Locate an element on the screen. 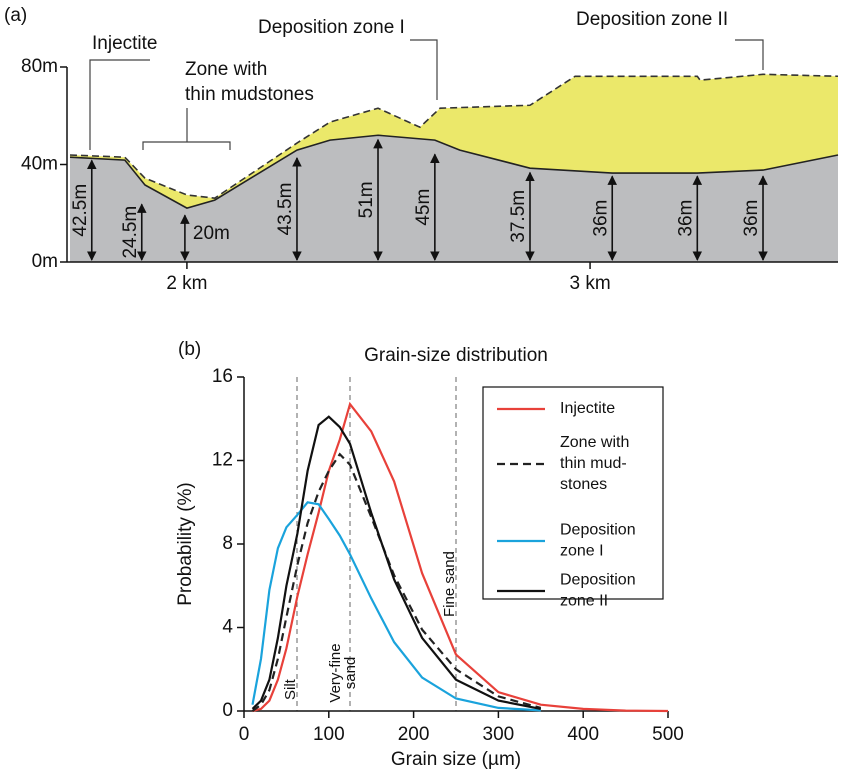 Image resolution: width=854 pixels, height=774 pixels. ground-fill is located at coordinates (454, 198).